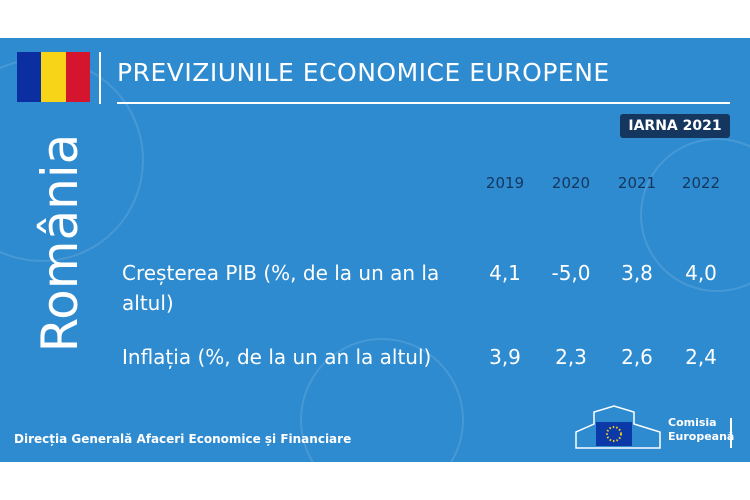  I want to click on column-header: 2022, so click(701, 183).